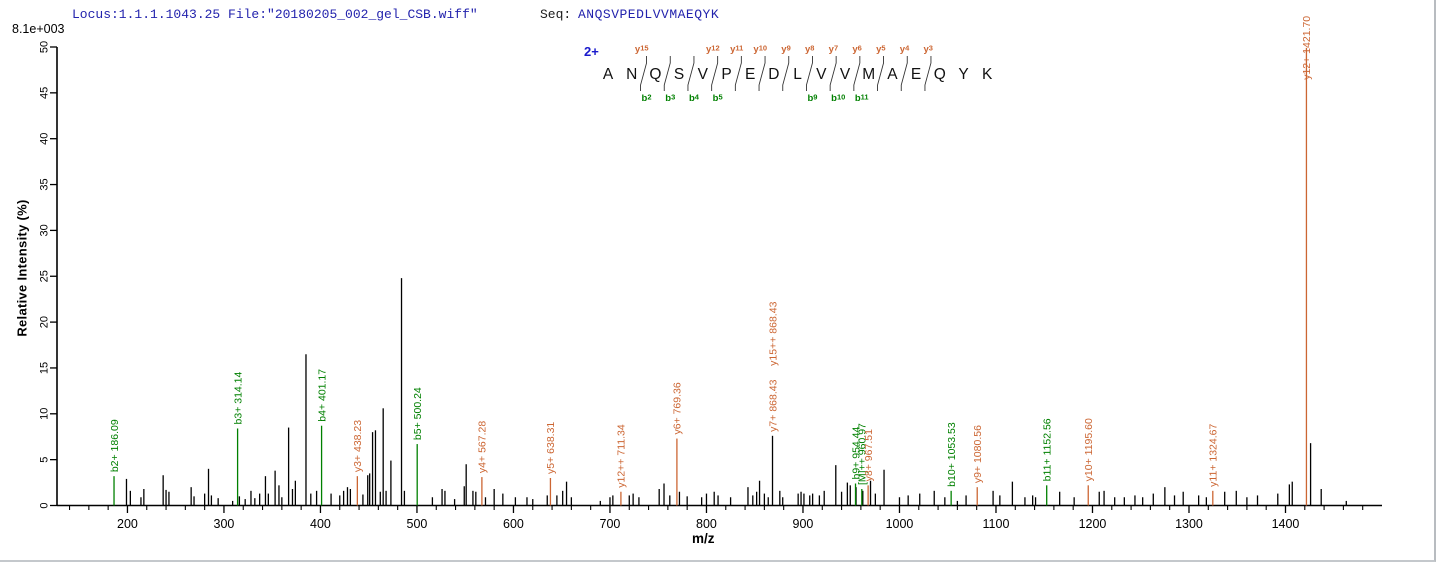 This screenshot has width=1436, height=562. What do you see at coordinates (649, 14) in the screenshot?
I see `seq-value: ANQSVPEDLVVMAEQYK` at bounding box center [649, 14].